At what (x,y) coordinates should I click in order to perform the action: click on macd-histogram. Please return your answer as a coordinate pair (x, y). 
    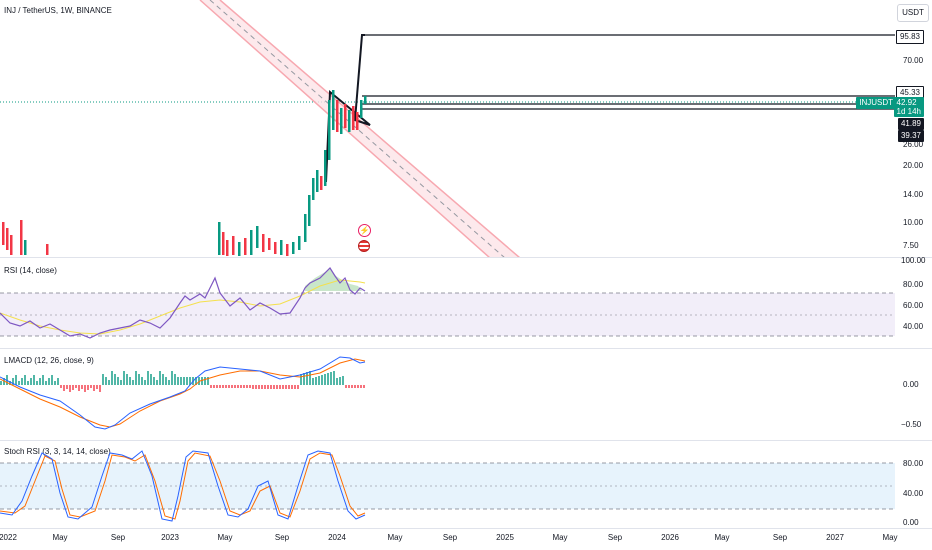
    Looking at the image, I should click on (182, 381).